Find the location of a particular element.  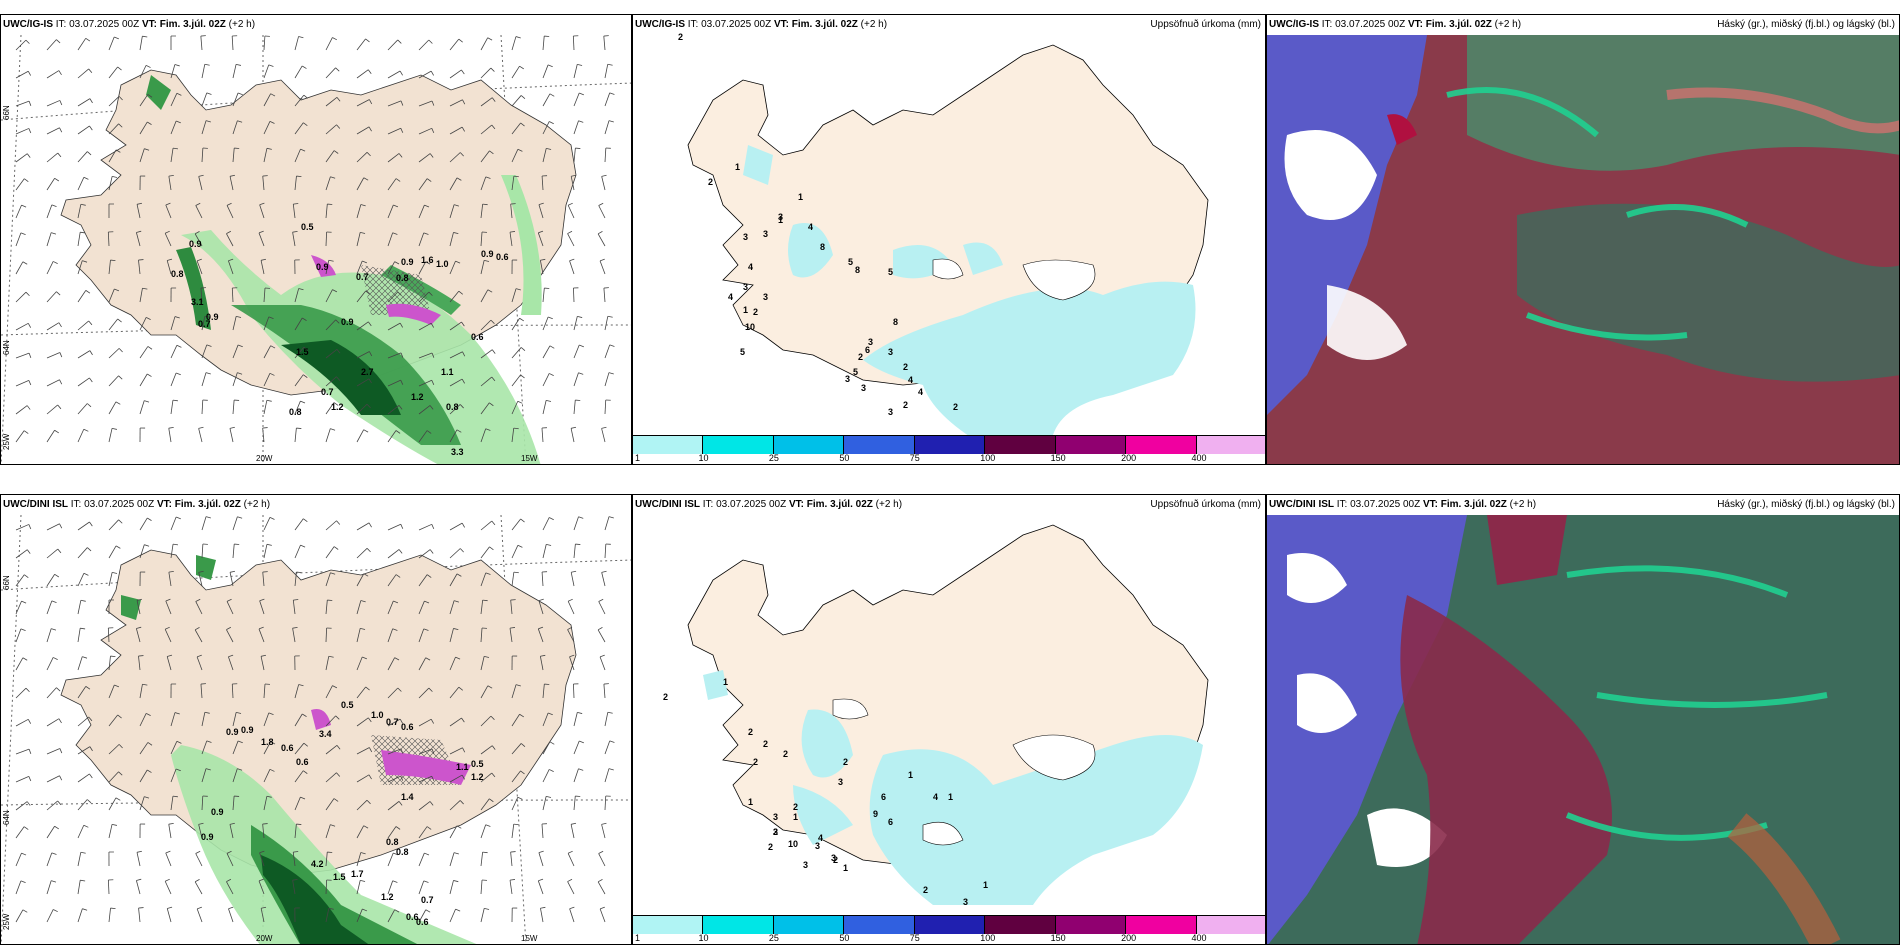

lon-label: 25W is located at coordinates (6, 921).